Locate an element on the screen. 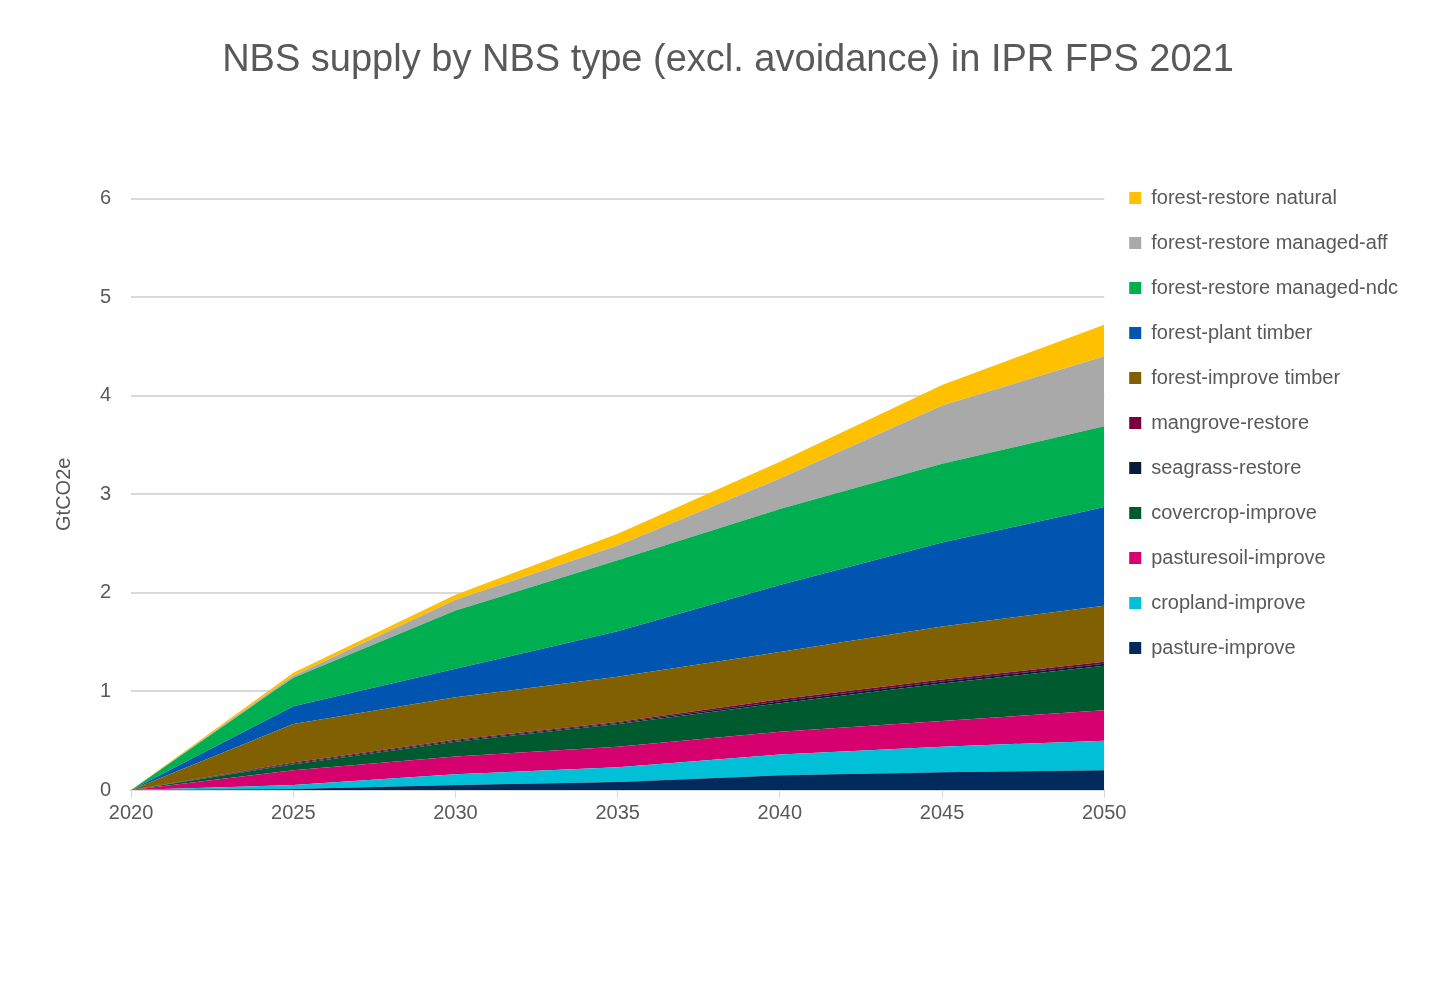 Image resolution: width=1440 pixels, height=1006 pixels. x-tick-label: 2025 is located at coordinates (293, 811).